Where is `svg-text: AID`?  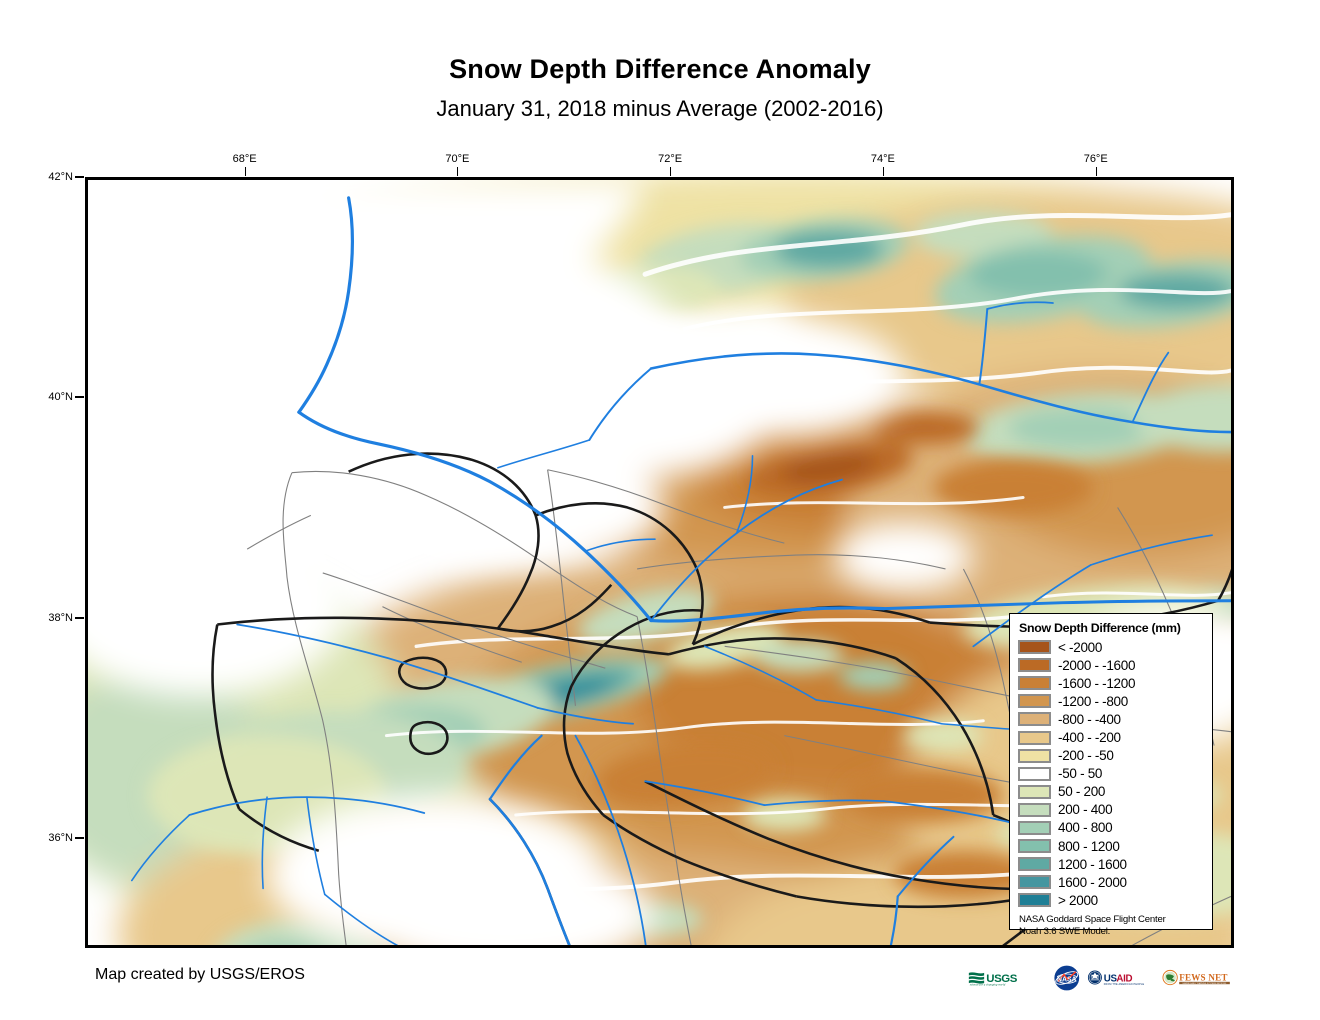
svg-text: AID is located at coordinates (1124, 978).